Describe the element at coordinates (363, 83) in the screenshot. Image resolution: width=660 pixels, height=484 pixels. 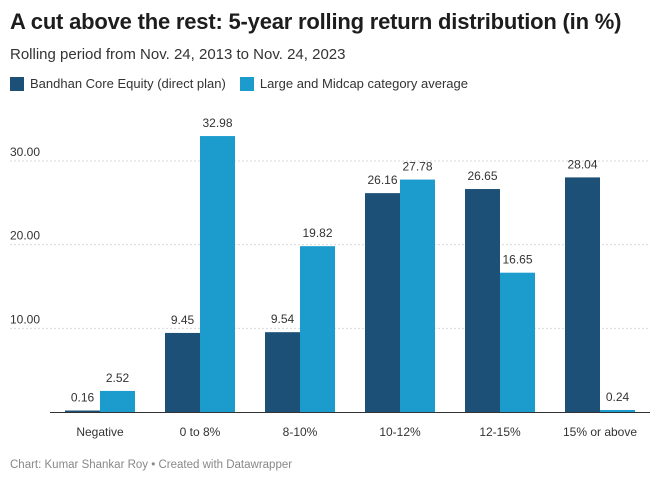
I see `legend-label-series-2: Large and Midcap category average` at that location.